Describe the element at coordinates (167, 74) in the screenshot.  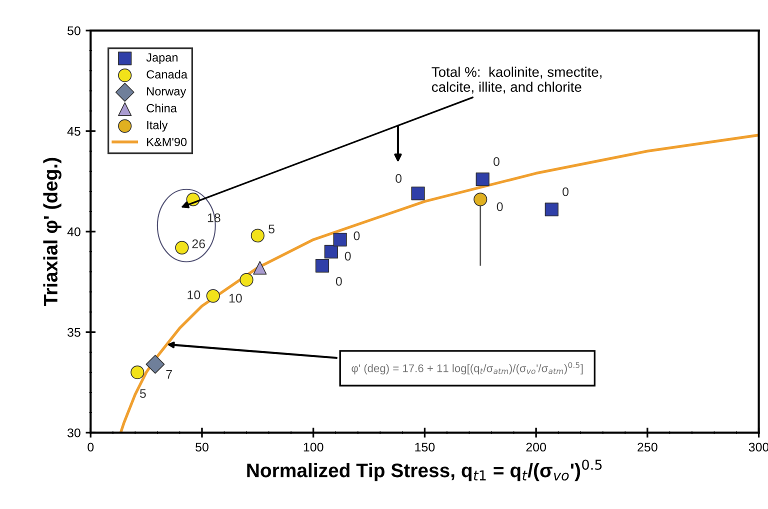
I see `legend-label: Canada` at that location.